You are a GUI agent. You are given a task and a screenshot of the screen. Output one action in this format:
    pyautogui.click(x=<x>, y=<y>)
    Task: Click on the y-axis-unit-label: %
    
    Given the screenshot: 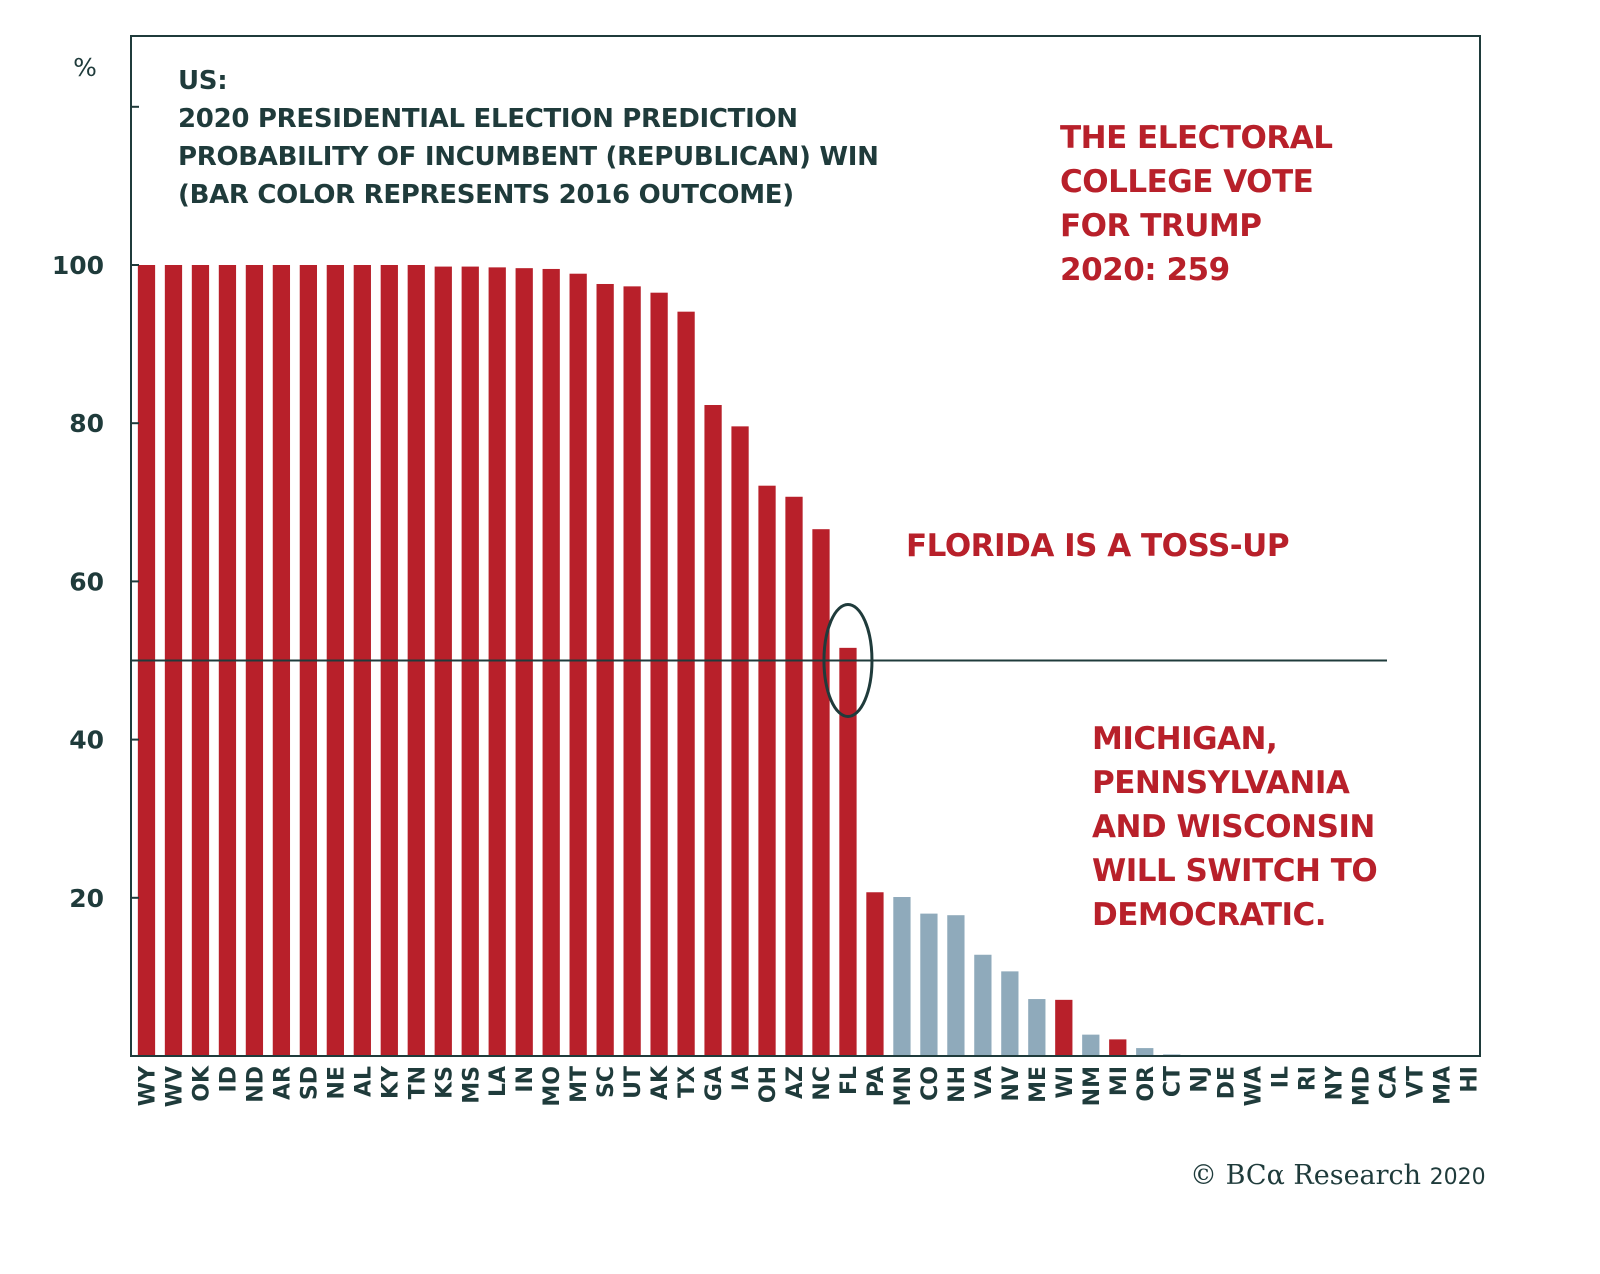 What is the action you would take?
    pyautogui.click(x=85, y=67)
    